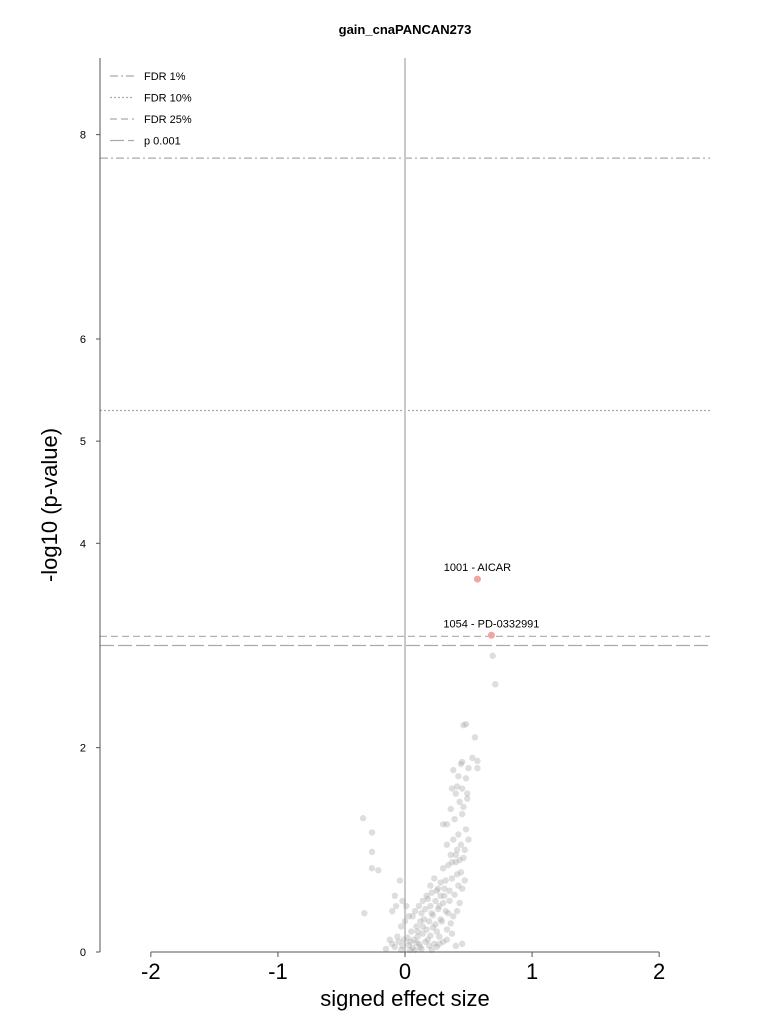  What do you see at coordinates (429, 803) in the screenshot?
I see `data-points` at bounding box center [429, 803].